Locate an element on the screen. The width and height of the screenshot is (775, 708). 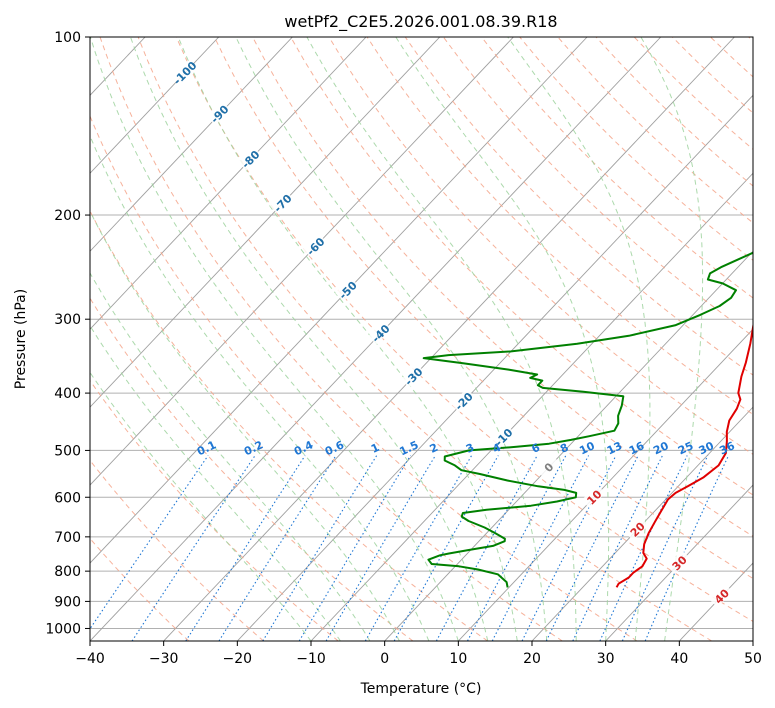
chart-title: wetPf2_C2E5.2026.001.08.39.R18 is located at coordinates (420, 22).